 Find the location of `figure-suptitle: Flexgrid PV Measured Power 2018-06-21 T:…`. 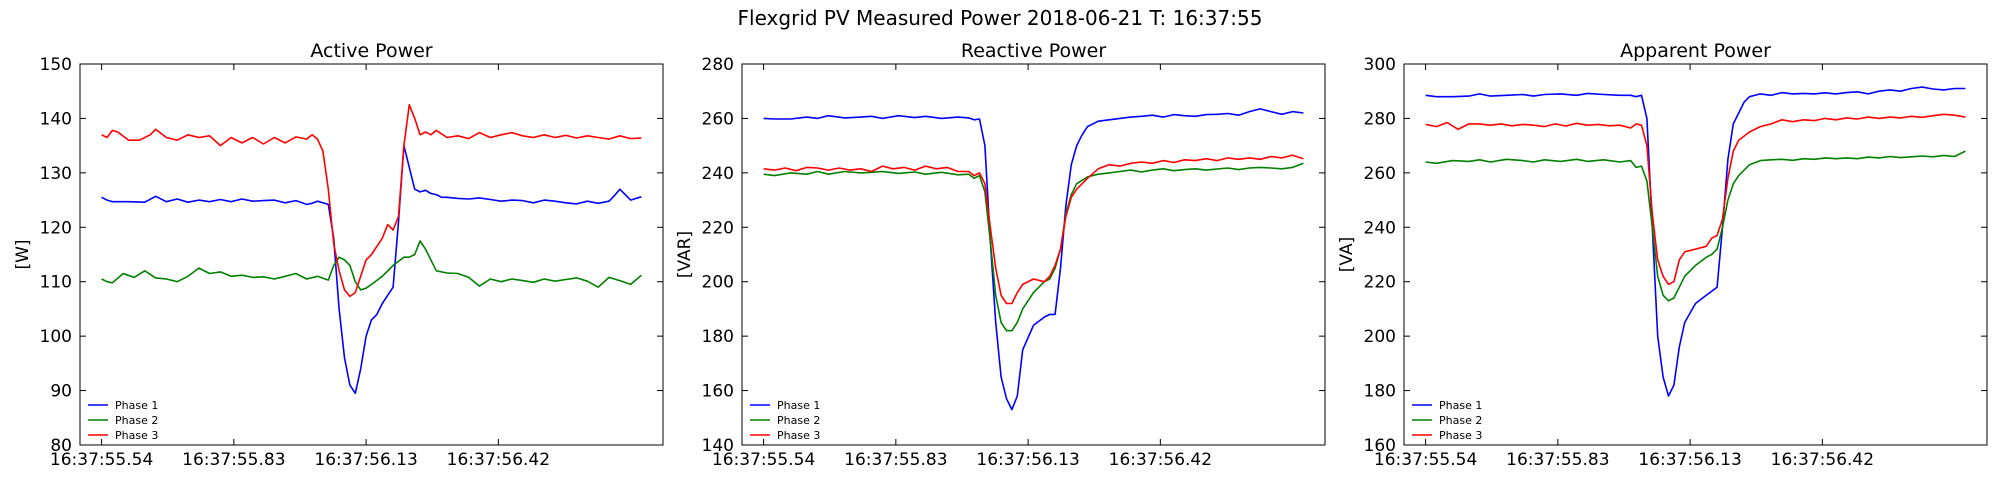

figure-suptitle: Flexgrid PV Measured Power 2018-06-21 T:… is located at coordinates (1000, 18).